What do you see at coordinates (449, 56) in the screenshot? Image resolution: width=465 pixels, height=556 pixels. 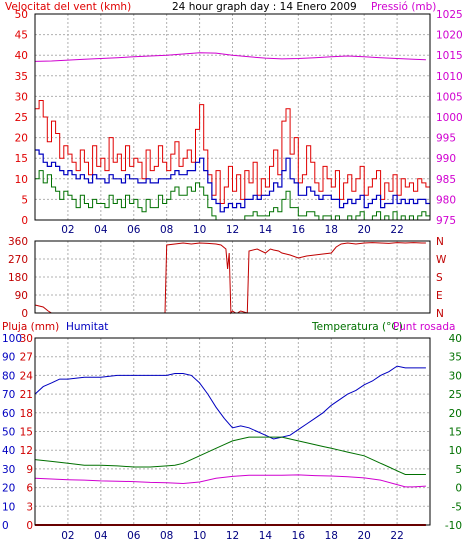 I see `pressure-y-tick: 1015` at bounding box center [449, 56].